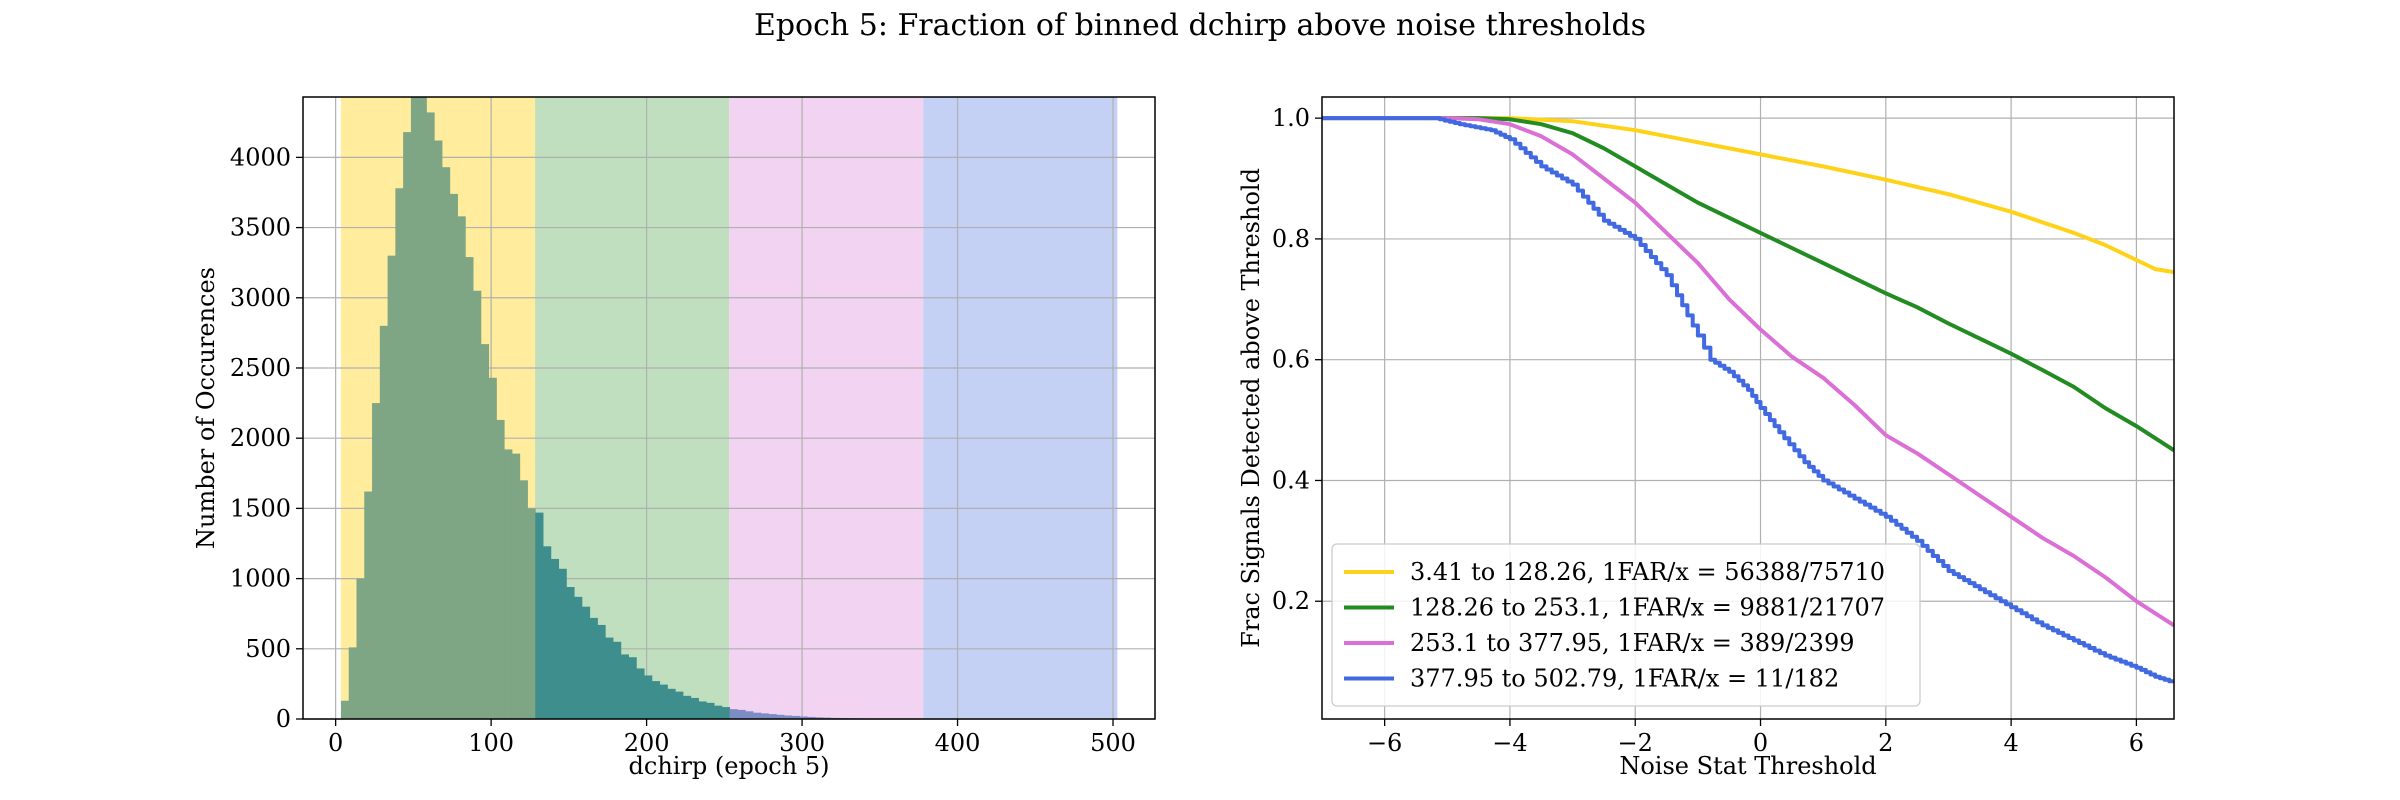 The image size is (2400, 800). I want to click on legend-box, so click(1626, 625).